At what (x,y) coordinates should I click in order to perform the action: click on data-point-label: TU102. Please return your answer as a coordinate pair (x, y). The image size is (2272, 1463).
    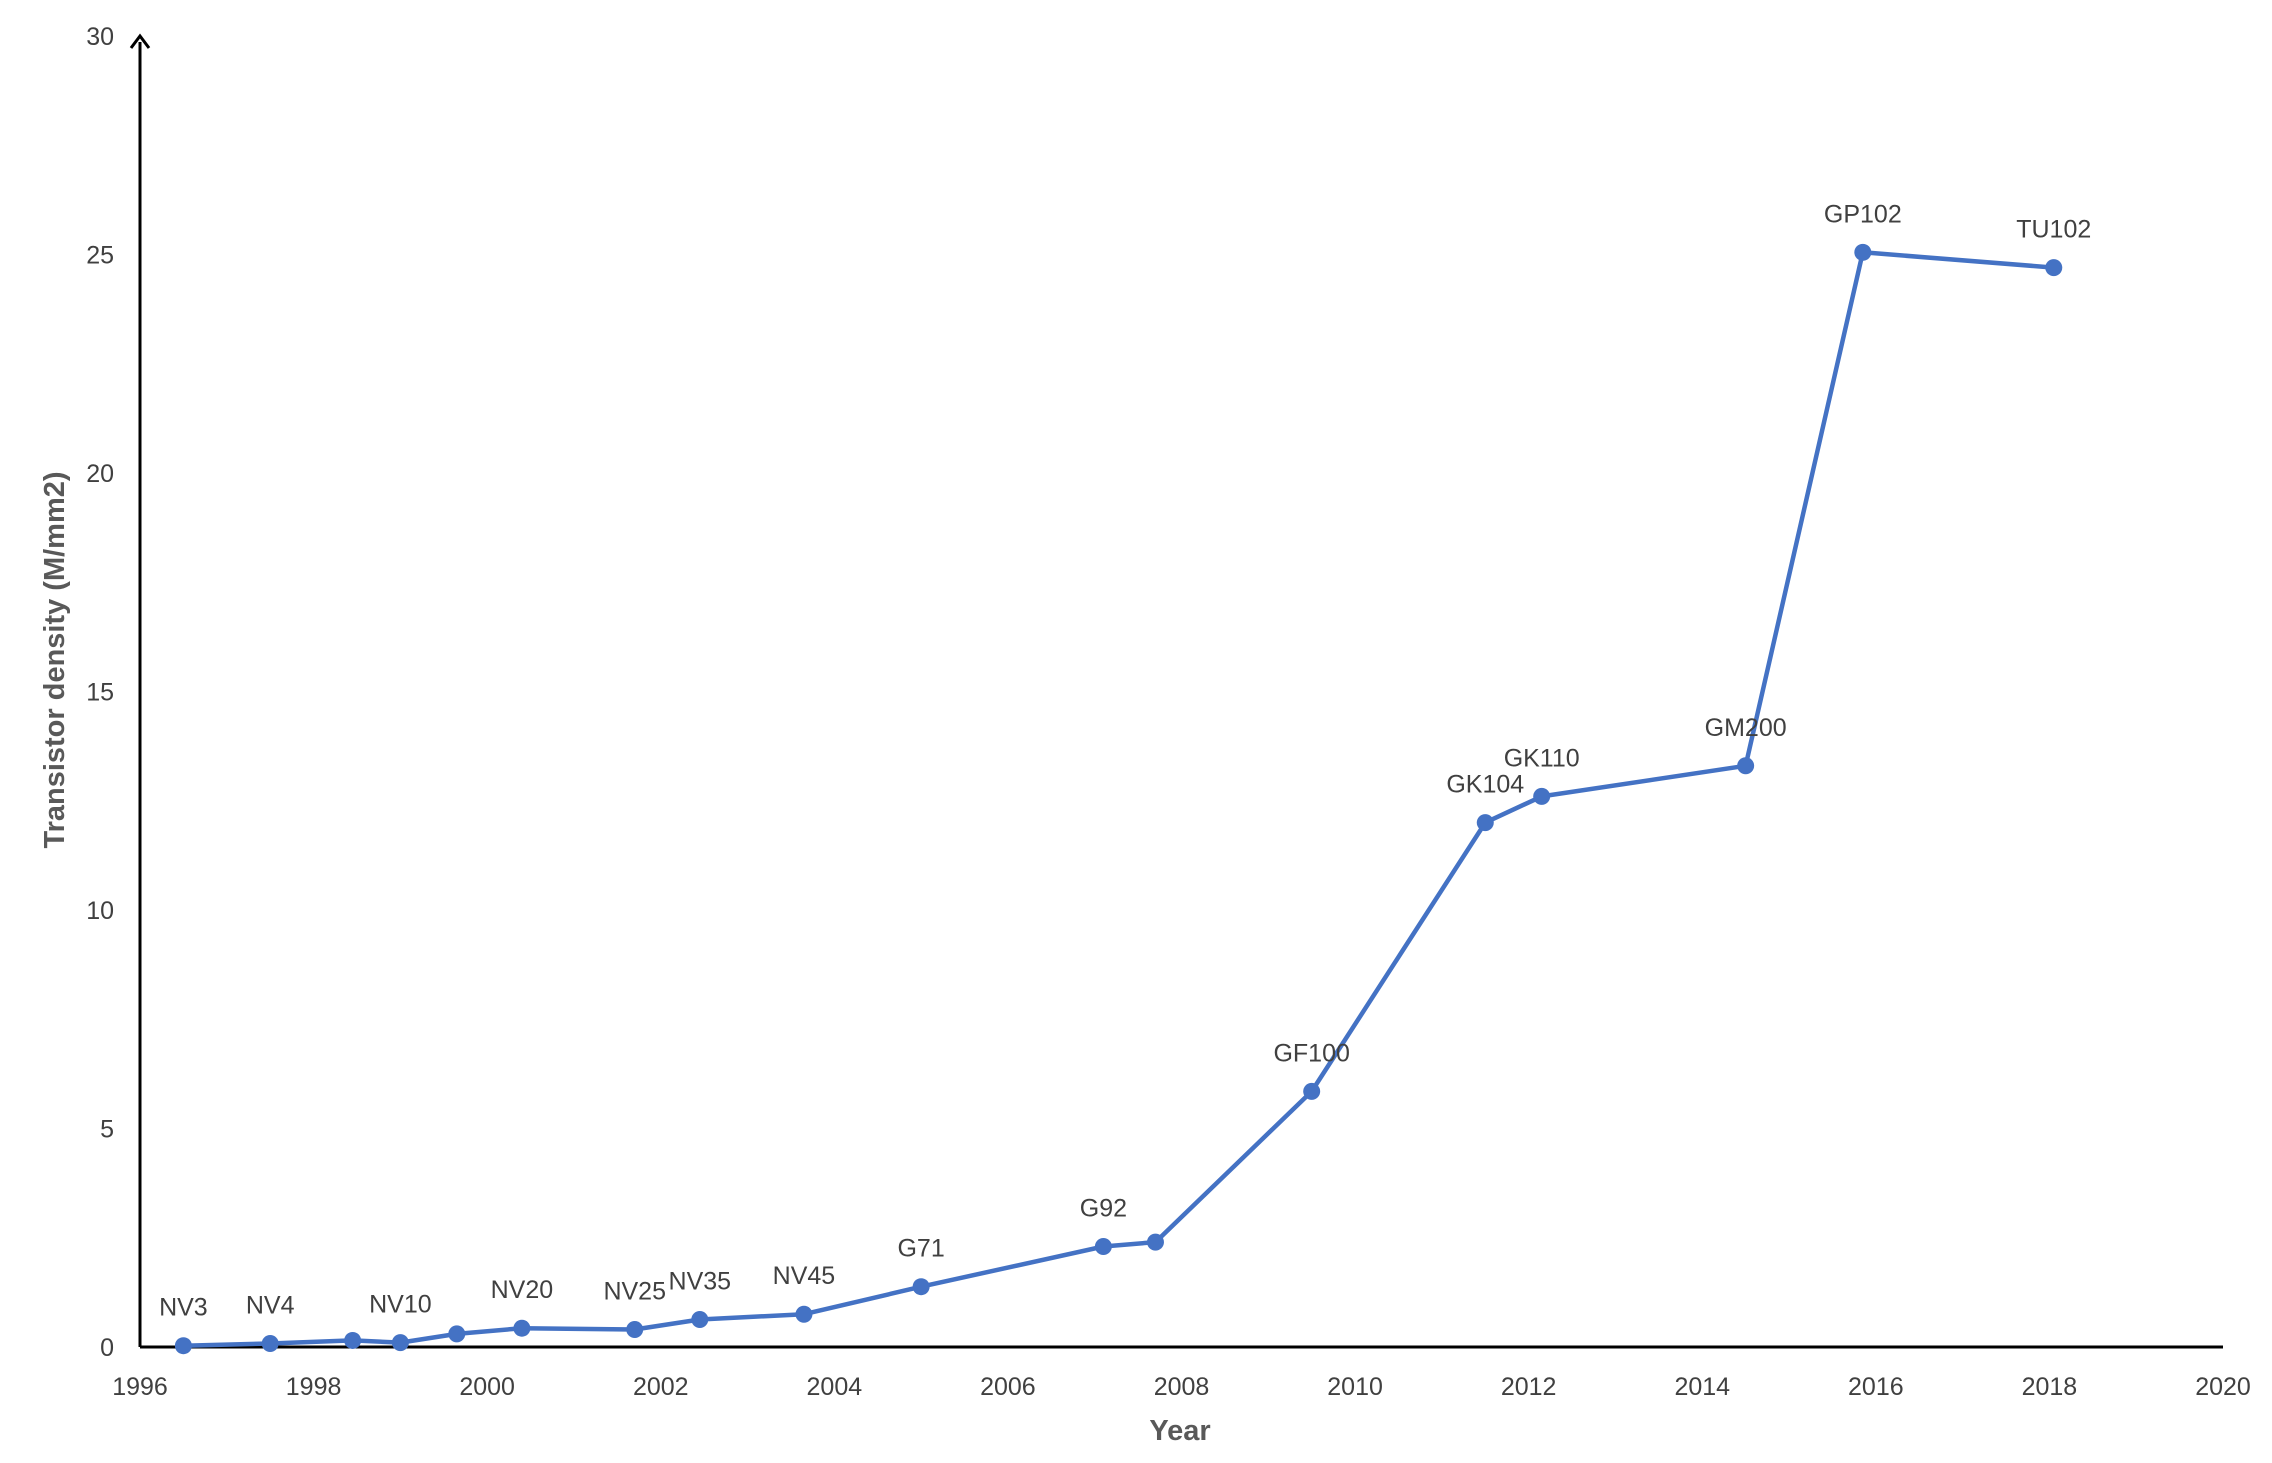
    Looking at the image, I should click on (2053, 230).